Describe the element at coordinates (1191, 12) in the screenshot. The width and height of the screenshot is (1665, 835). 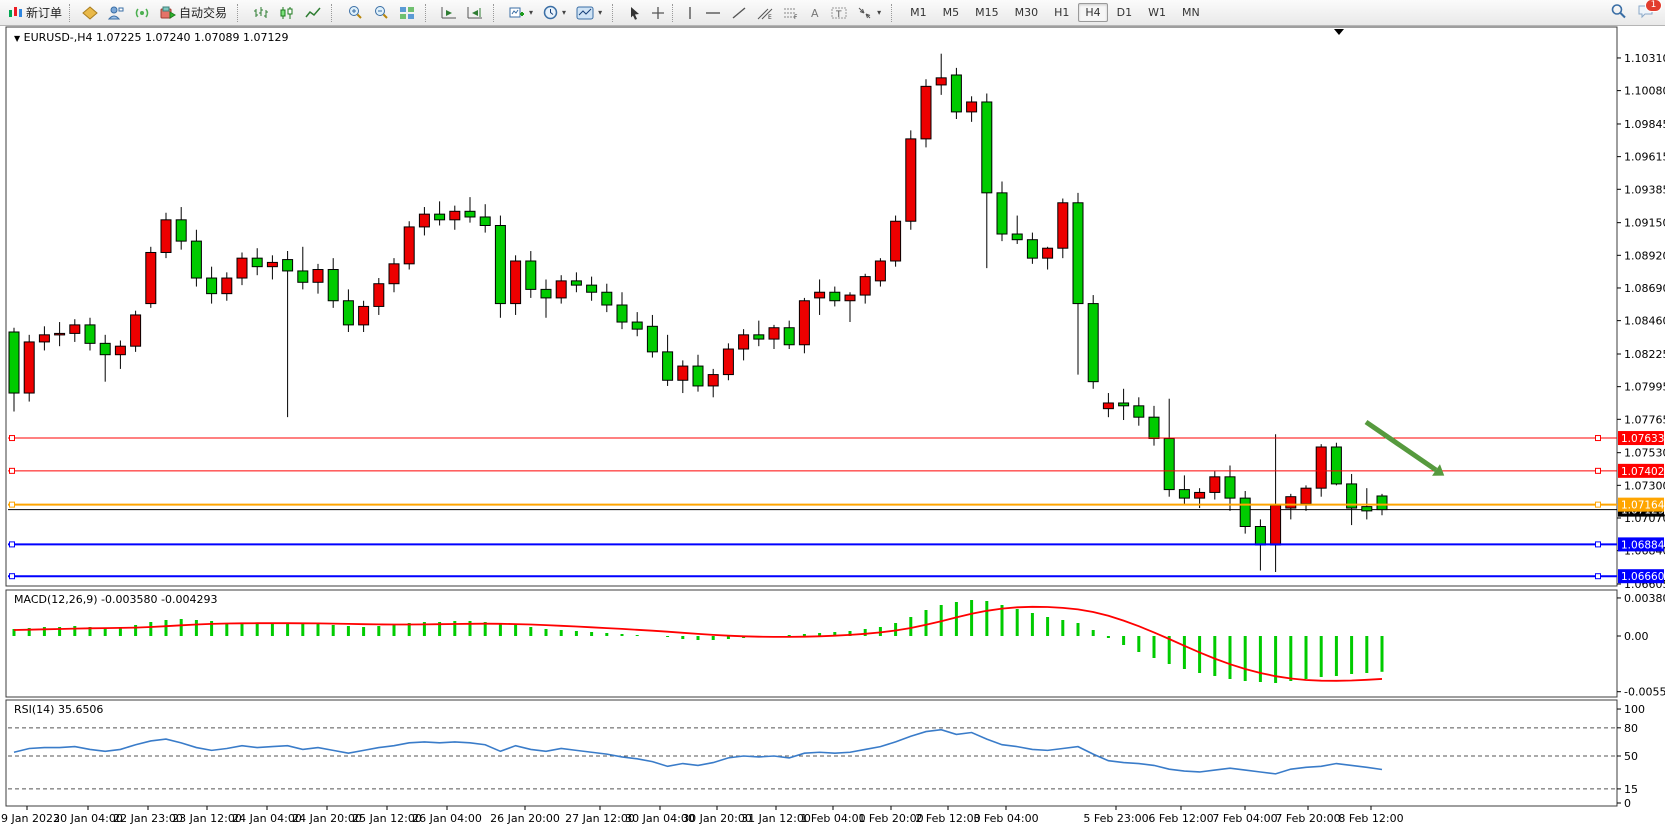
I see `timeframe-MN: MN` at that location.